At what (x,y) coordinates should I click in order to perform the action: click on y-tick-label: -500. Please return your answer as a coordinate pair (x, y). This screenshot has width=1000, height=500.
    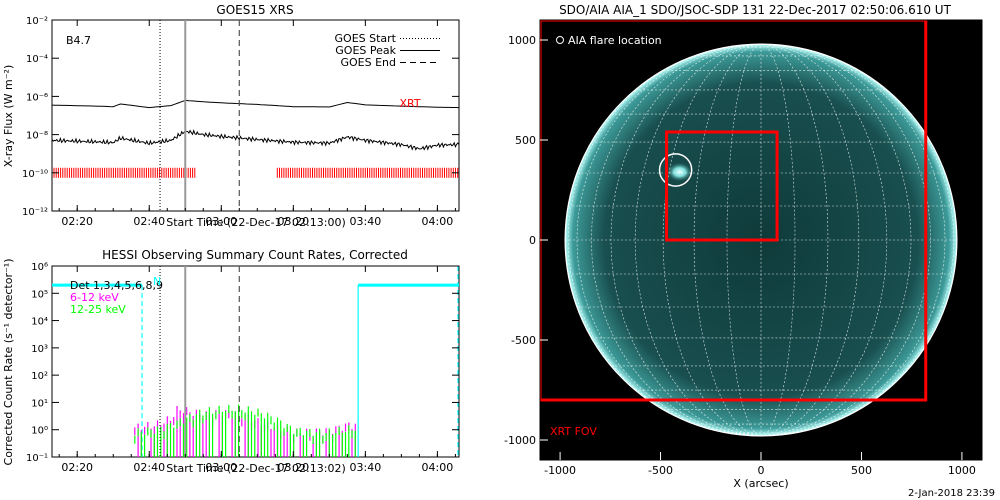
    Looking at the image, I should click on (523, 340).